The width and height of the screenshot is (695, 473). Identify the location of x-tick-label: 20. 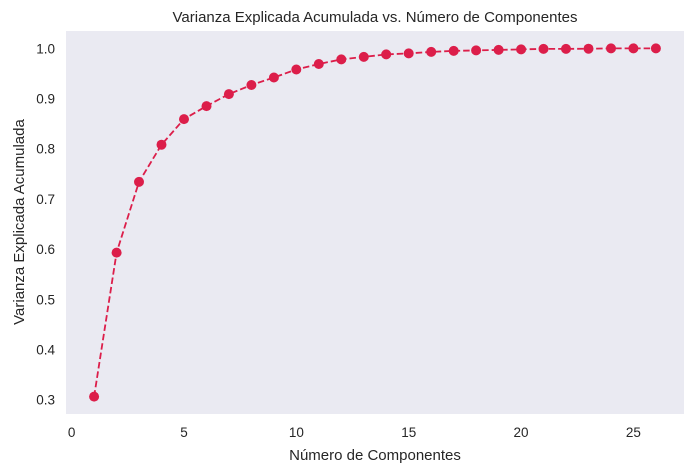
(521, 432).